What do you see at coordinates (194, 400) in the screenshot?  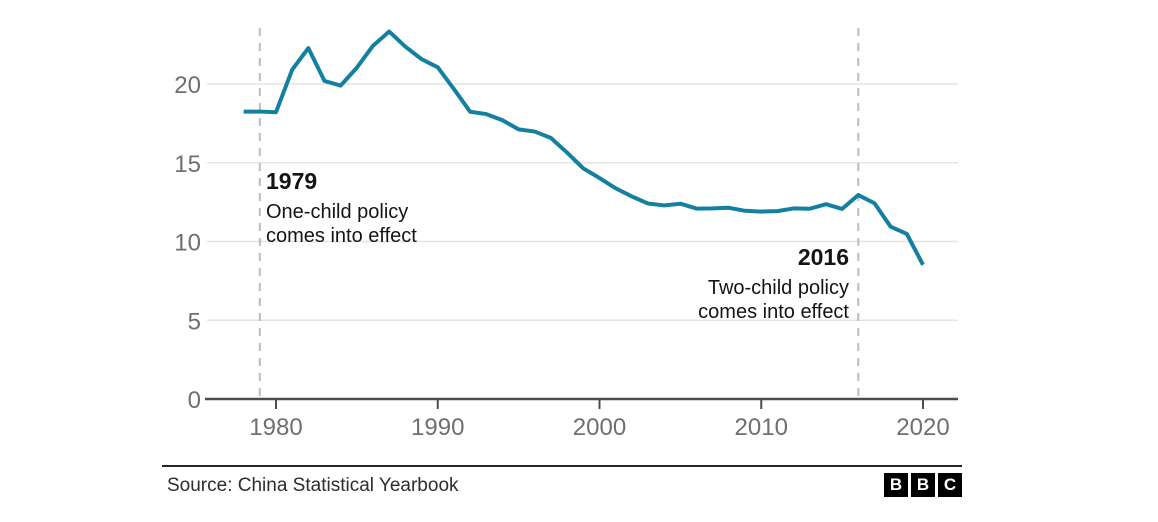 I see `y-tick-label-0: 0` at bounding box center [194, 400].